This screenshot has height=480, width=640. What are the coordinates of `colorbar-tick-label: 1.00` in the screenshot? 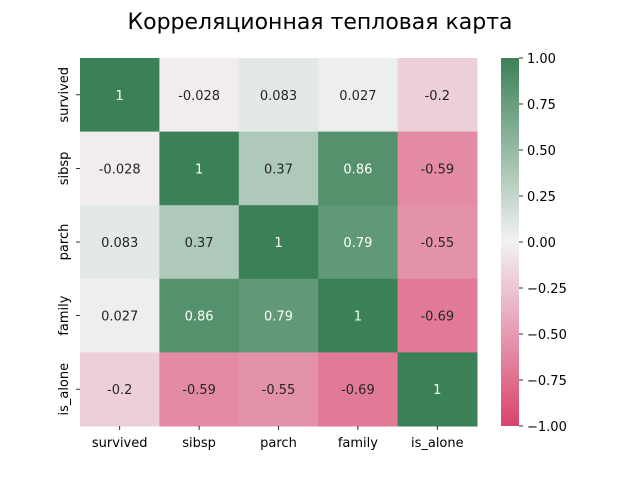 It's located at (541, 59).